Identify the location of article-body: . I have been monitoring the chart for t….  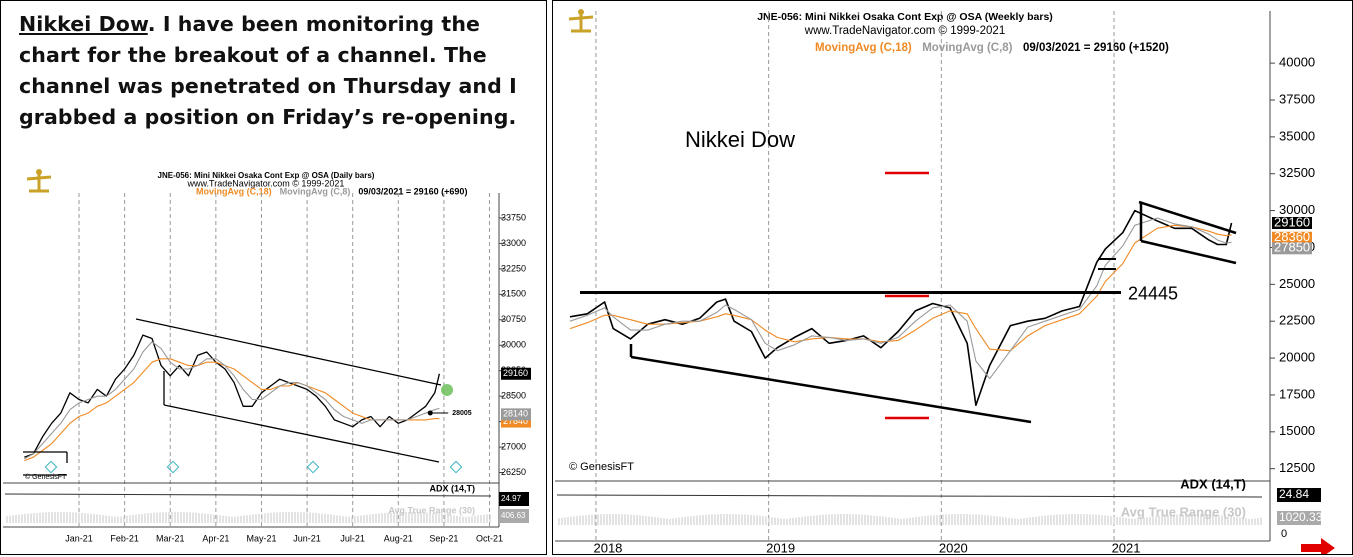
(268, 70).